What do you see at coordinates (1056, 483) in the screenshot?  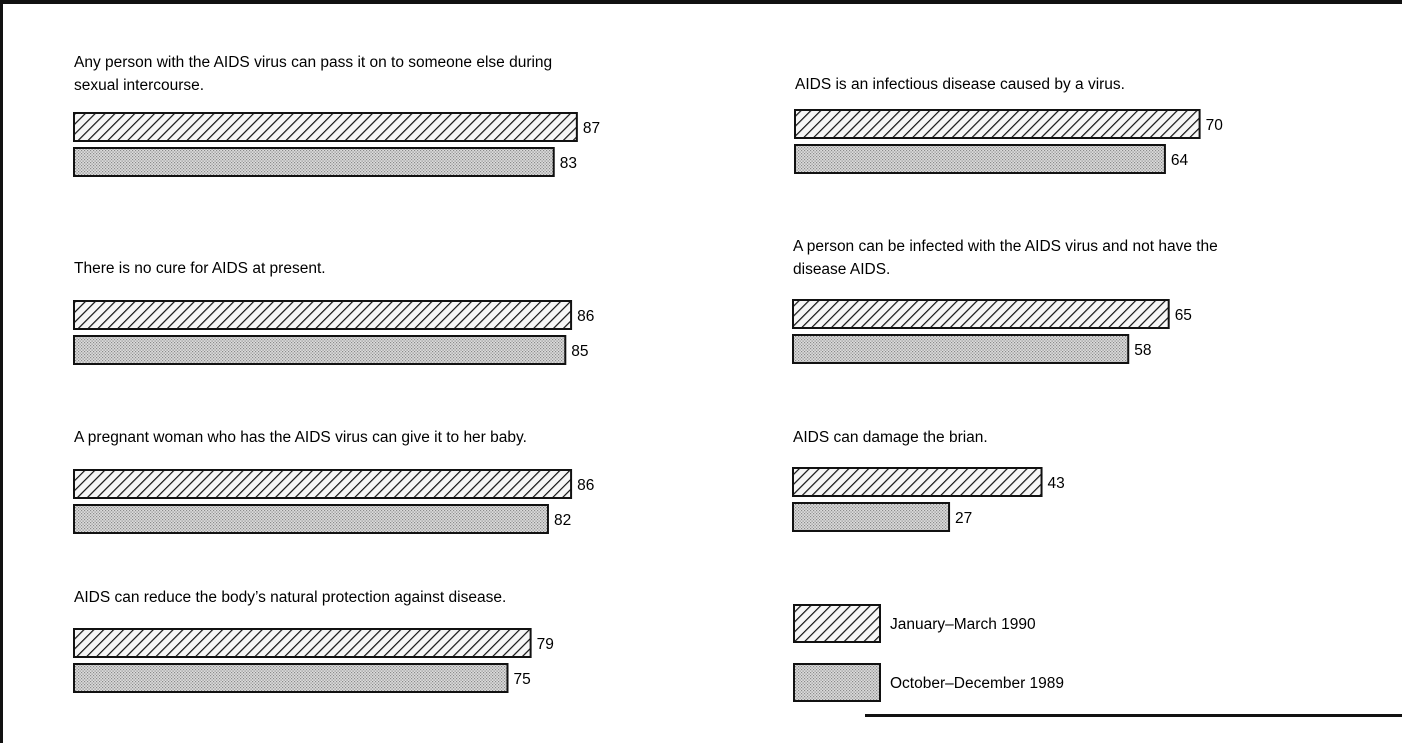 I see `value-label: 43` at bounding box center [1056, 483].